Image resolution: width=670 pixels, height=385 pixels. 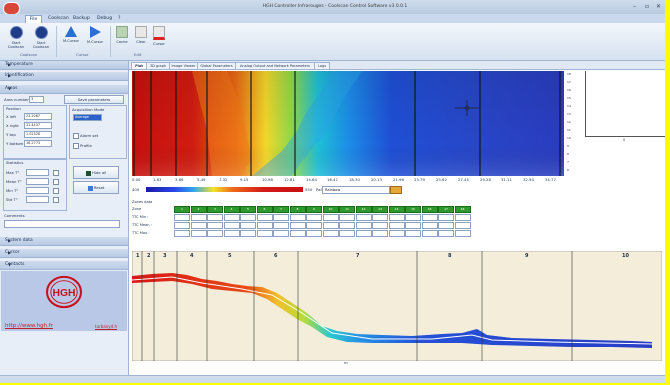 I want to click on menu-backup: Backup, so click(x=81, y=18).